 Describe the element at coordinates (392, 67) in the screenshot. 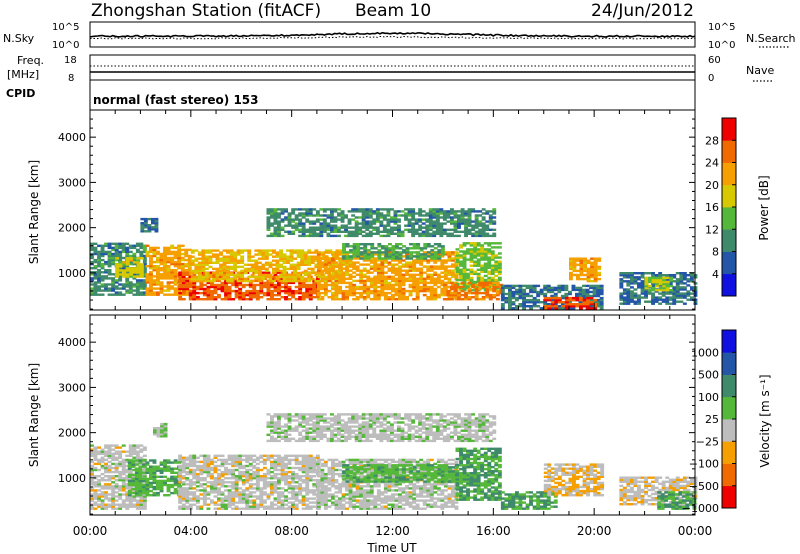

I see `frequency-panel-frame` at that location.